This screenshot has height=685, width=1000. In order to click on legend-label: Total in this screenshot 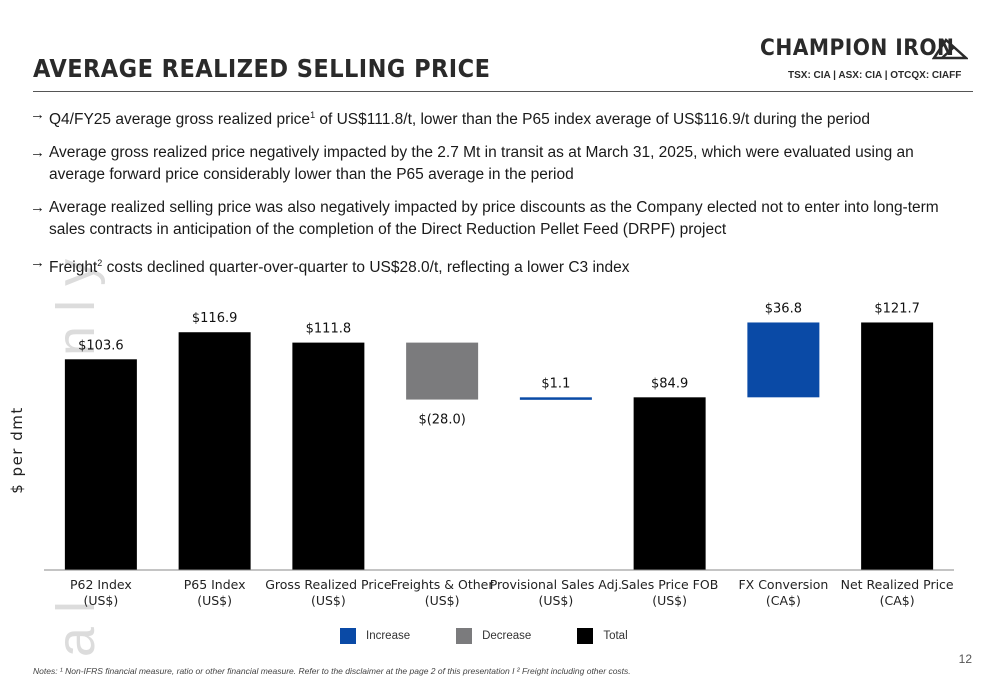, I will do `click(615, 636)`.